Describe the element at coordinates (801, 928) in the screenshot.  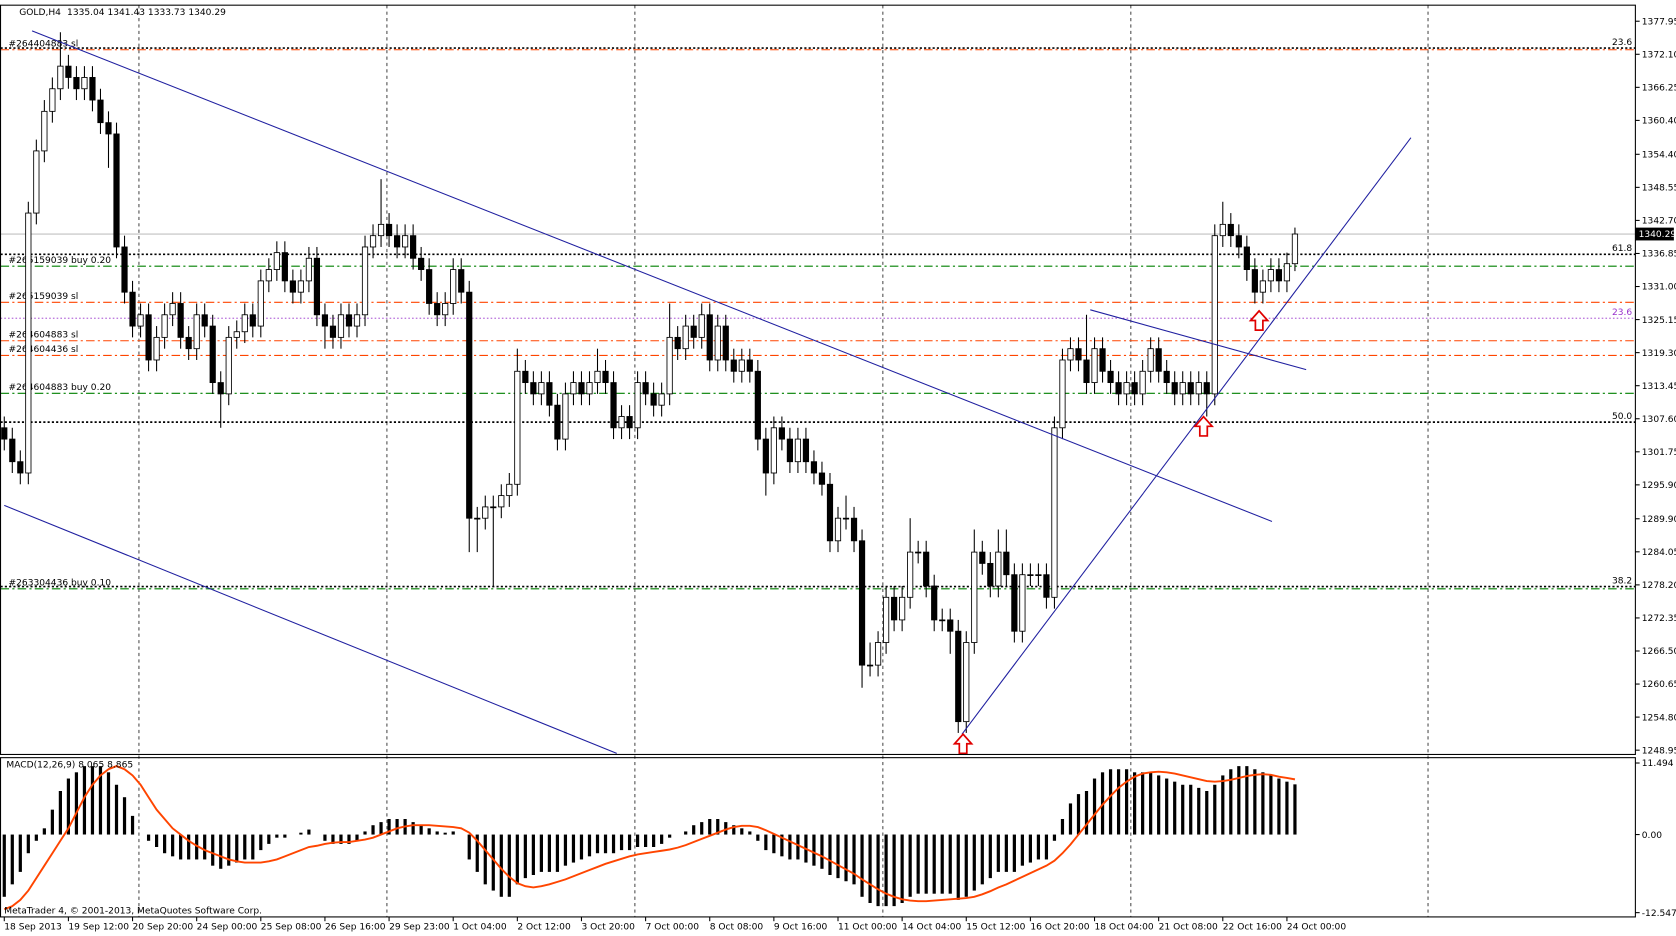
I see `x-tick-label: 9 Oct 16:00` at that location.